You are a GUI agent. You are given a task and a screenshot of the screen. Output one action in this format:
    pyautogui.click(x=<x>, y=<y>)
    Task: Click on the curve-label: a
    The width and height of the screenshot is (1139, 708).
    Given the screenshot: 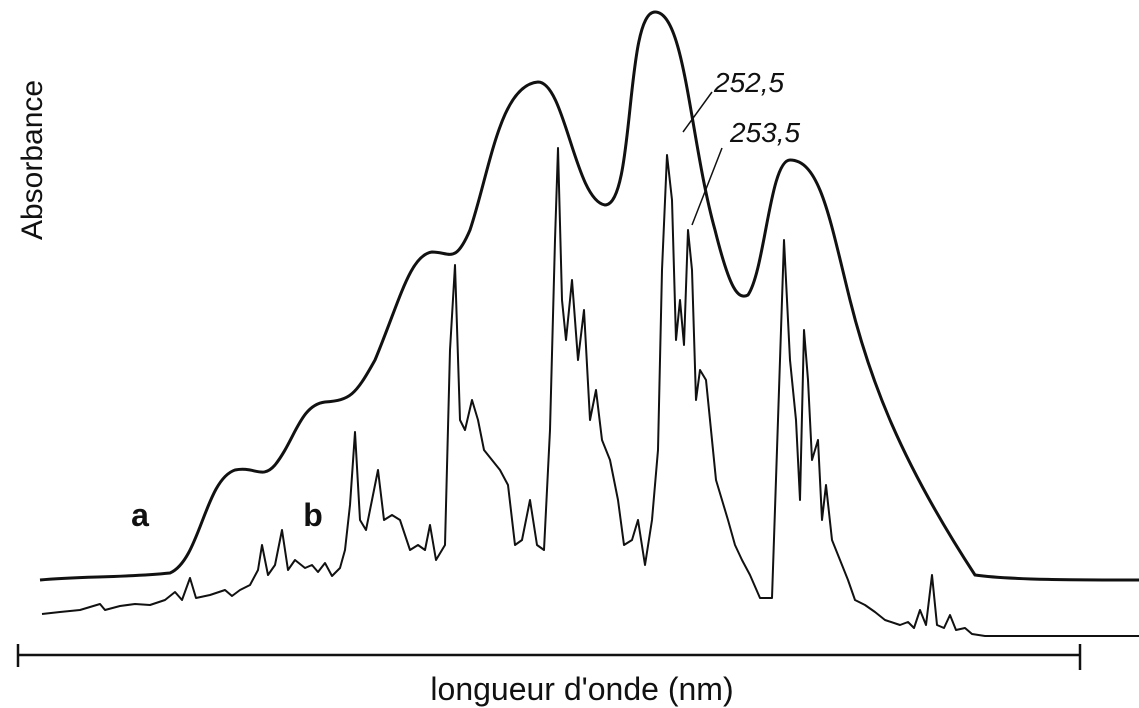 What is the action you would take?
    pyautogui.click(x=140, y=515)
    